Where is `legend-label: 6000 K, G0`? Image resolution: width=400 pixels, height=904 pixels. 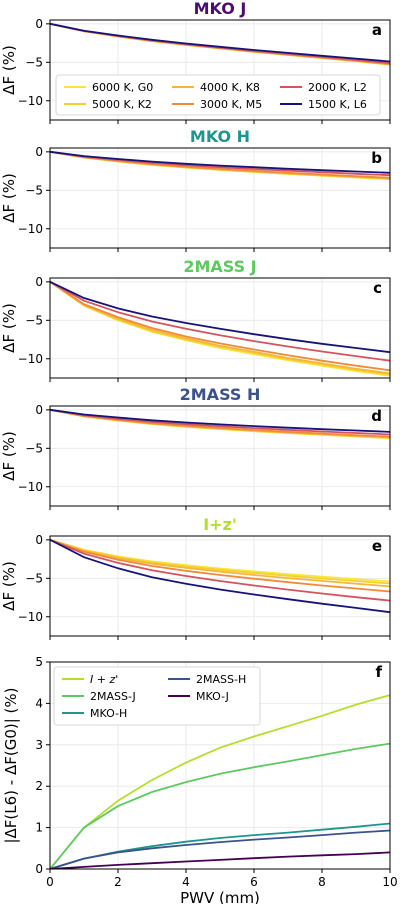
legend-label: 6000 K, G0 is located at coordinates (122, 87).